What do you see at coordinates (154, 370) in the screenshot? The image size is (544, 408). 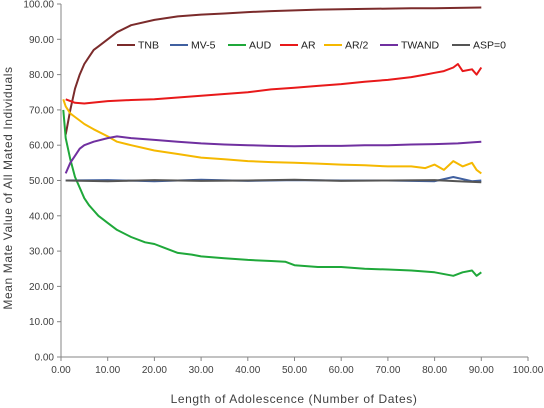 I see `x-tick-label: 20.00` at bounding box center [154, 370].